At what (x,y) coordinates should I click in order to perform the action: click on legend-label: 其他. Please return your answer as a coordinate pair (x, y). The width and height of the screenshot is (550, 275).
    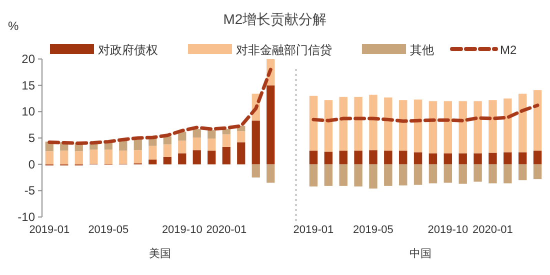
    Looking at the image, I should click on (422, 50).